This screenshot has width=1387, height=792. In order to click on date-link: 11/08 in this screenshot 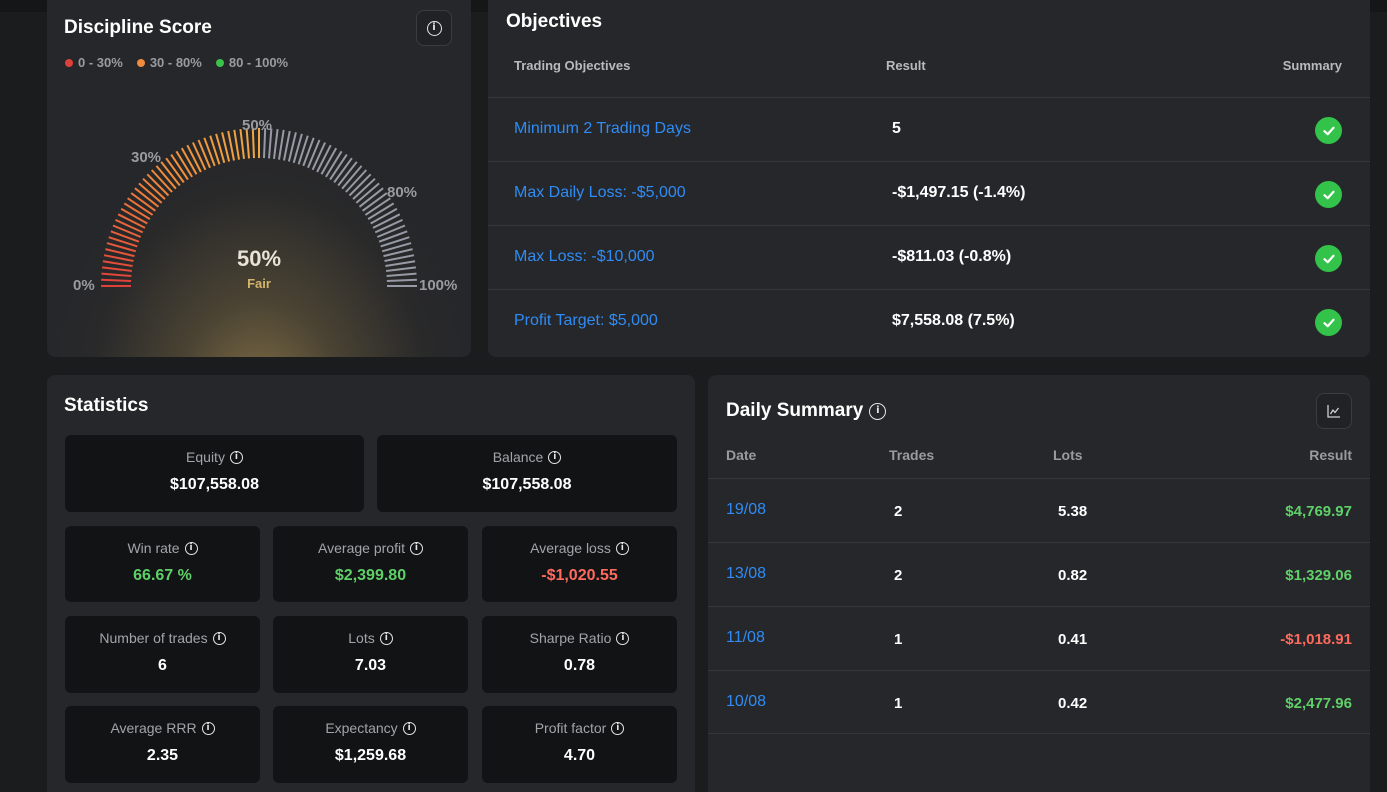, I will do `click(745, 637)`.